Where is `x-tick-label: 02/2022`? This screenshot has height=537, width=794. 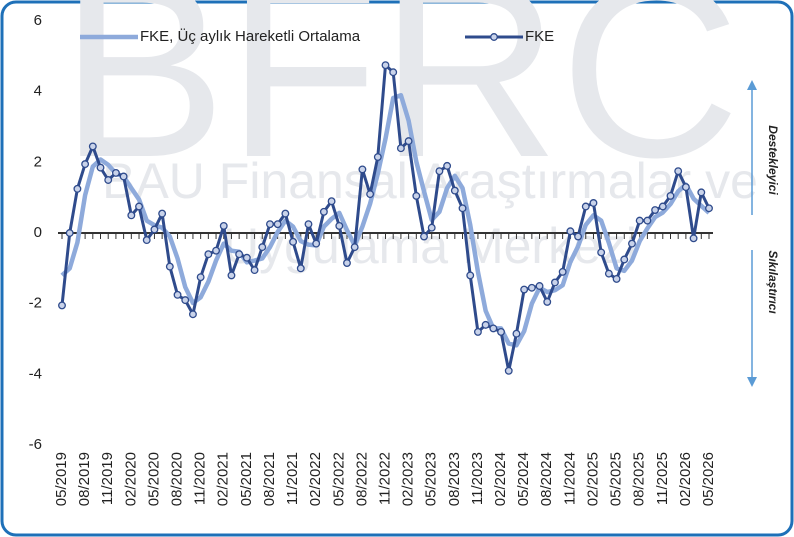 x-tick-label: 02/2022 is located at coordinates (315, 479).